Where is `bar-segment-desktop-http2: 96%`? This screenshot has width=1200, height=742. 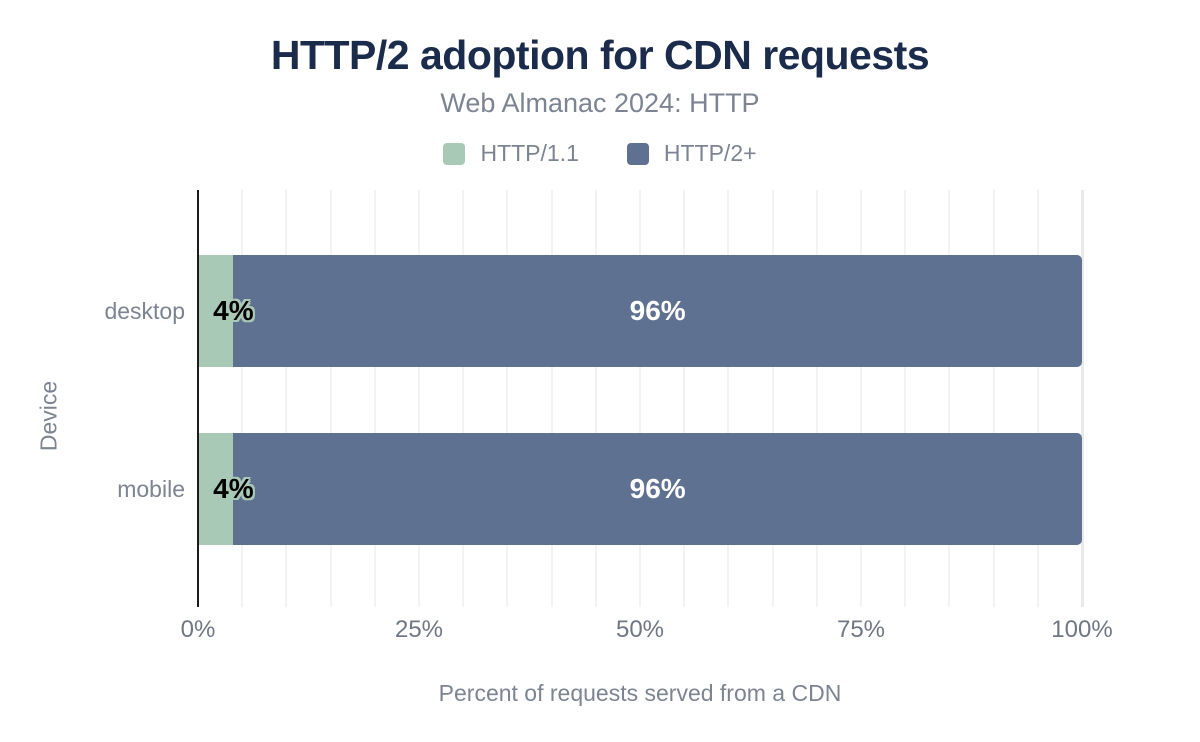 bar-segment-desktop-http2: 96% is located at coordinates (657, 311).